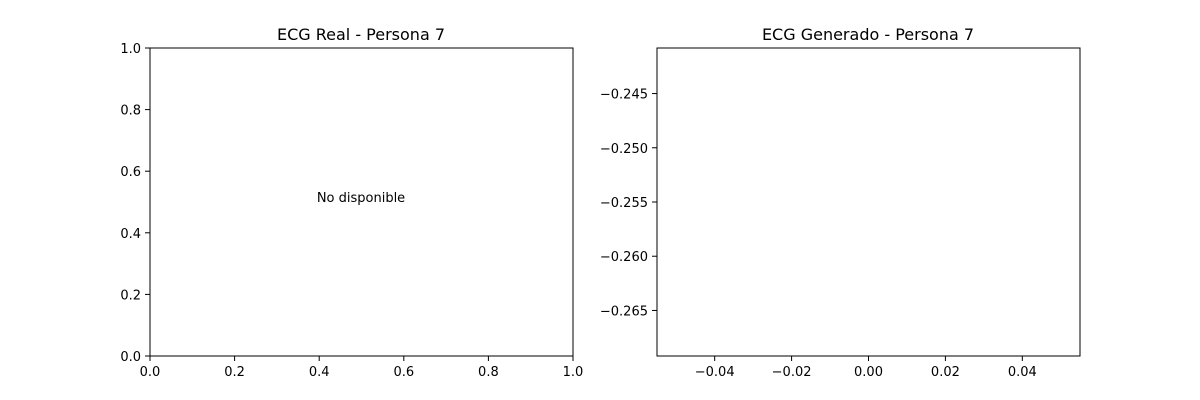 Image resolution: width=1200 pixels, height=400 pixels. Describe the element at coordinates (130, 357) in the screenshot. I see `chart-real-y-tick-label: 0.0` at that location.